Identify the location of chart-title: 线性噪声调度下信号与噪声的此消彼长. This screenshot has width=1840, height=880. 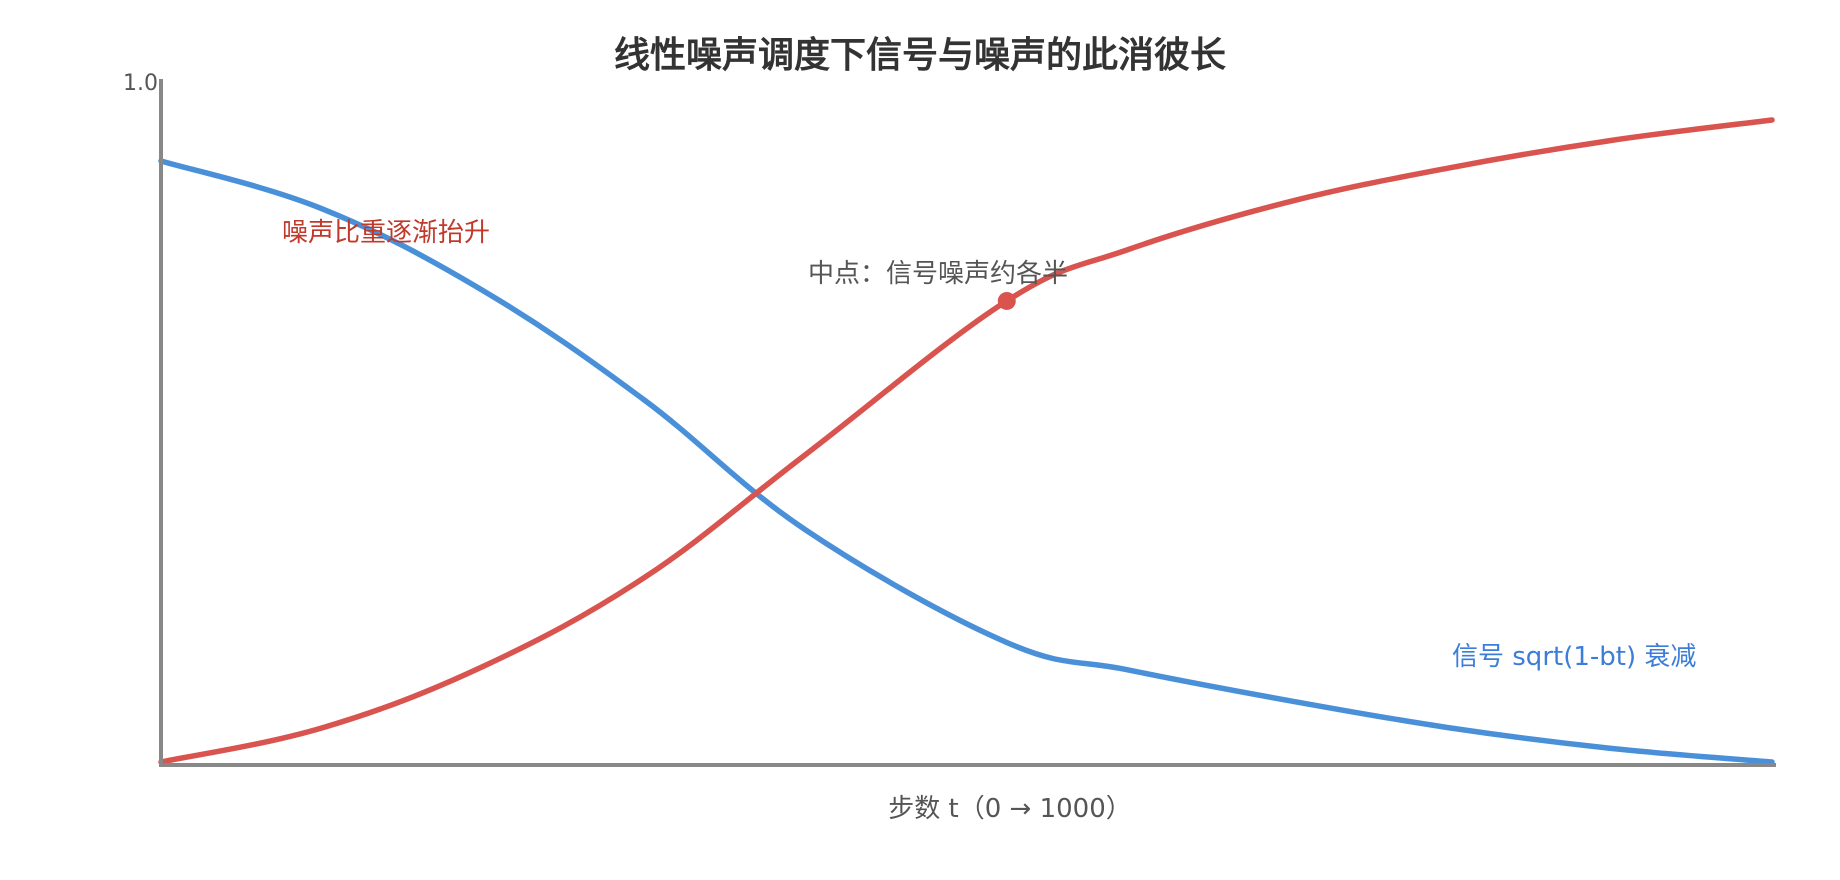
(920, 55).